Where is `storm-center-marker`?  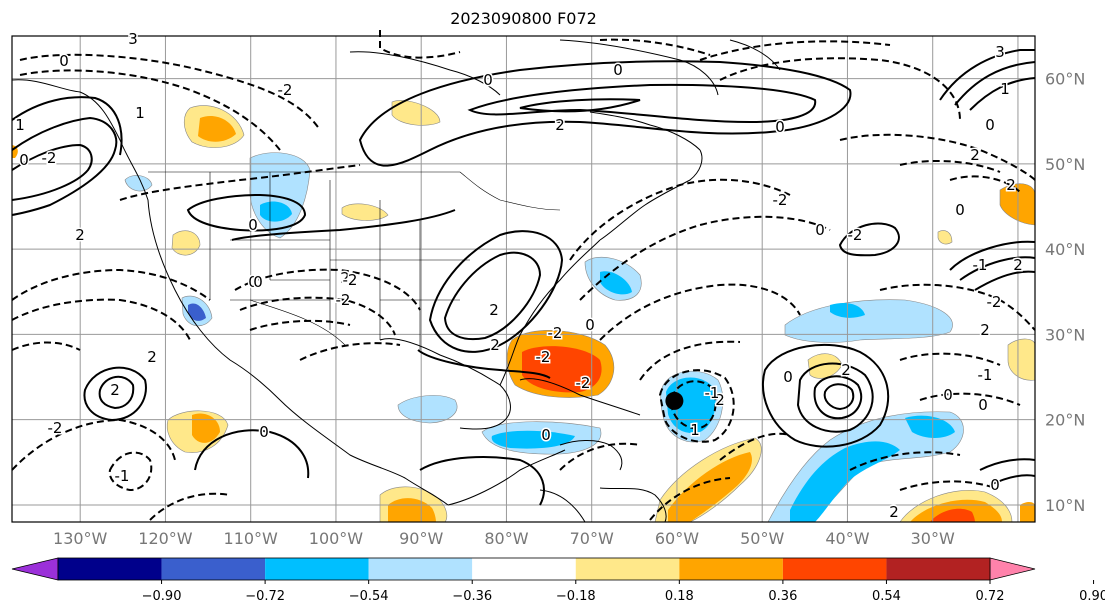 storm-center-marker is located at coordinates (674, 400).